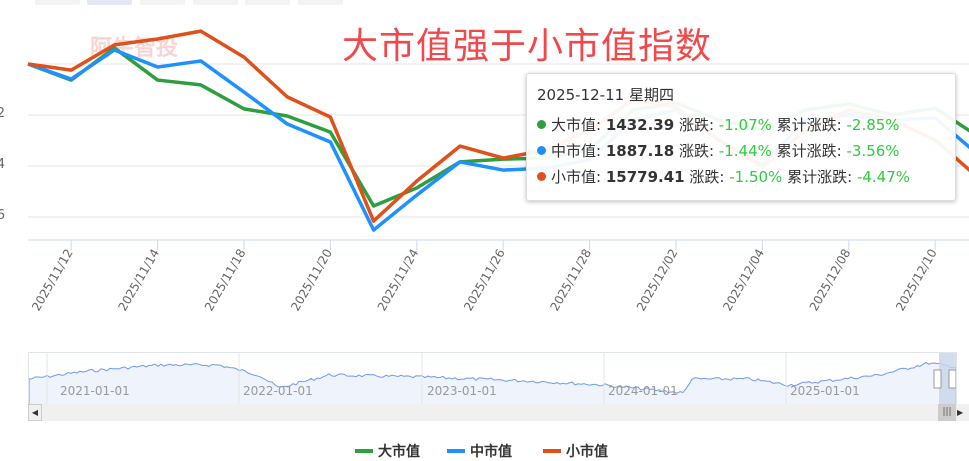  What do you see at coordinates (587, 452) in the screenshot?
I see `legend-label: 小市值` at bounding box center [587, 452].